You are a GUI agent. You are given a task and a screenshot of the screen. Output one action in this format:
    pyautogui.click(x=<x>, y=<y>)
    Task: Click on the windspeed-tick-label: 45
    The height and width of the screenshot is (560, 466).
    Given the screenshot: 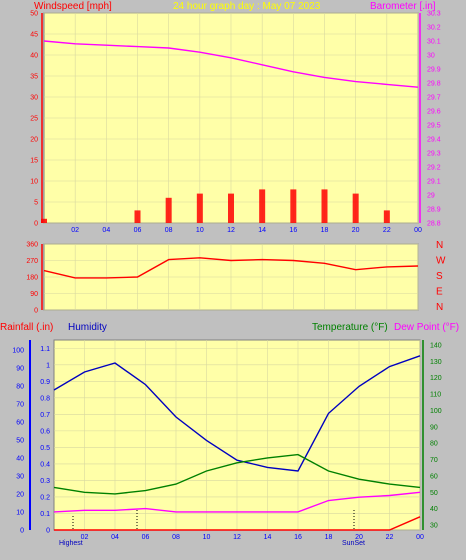 What is the action you would take?
    pyautogui.click(x=34, y=35)
    